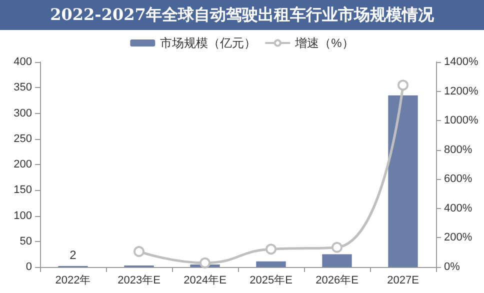 This screenshot has width=484, height=293. I want to click on y2-tick-label: 600%, so click(458, 179).